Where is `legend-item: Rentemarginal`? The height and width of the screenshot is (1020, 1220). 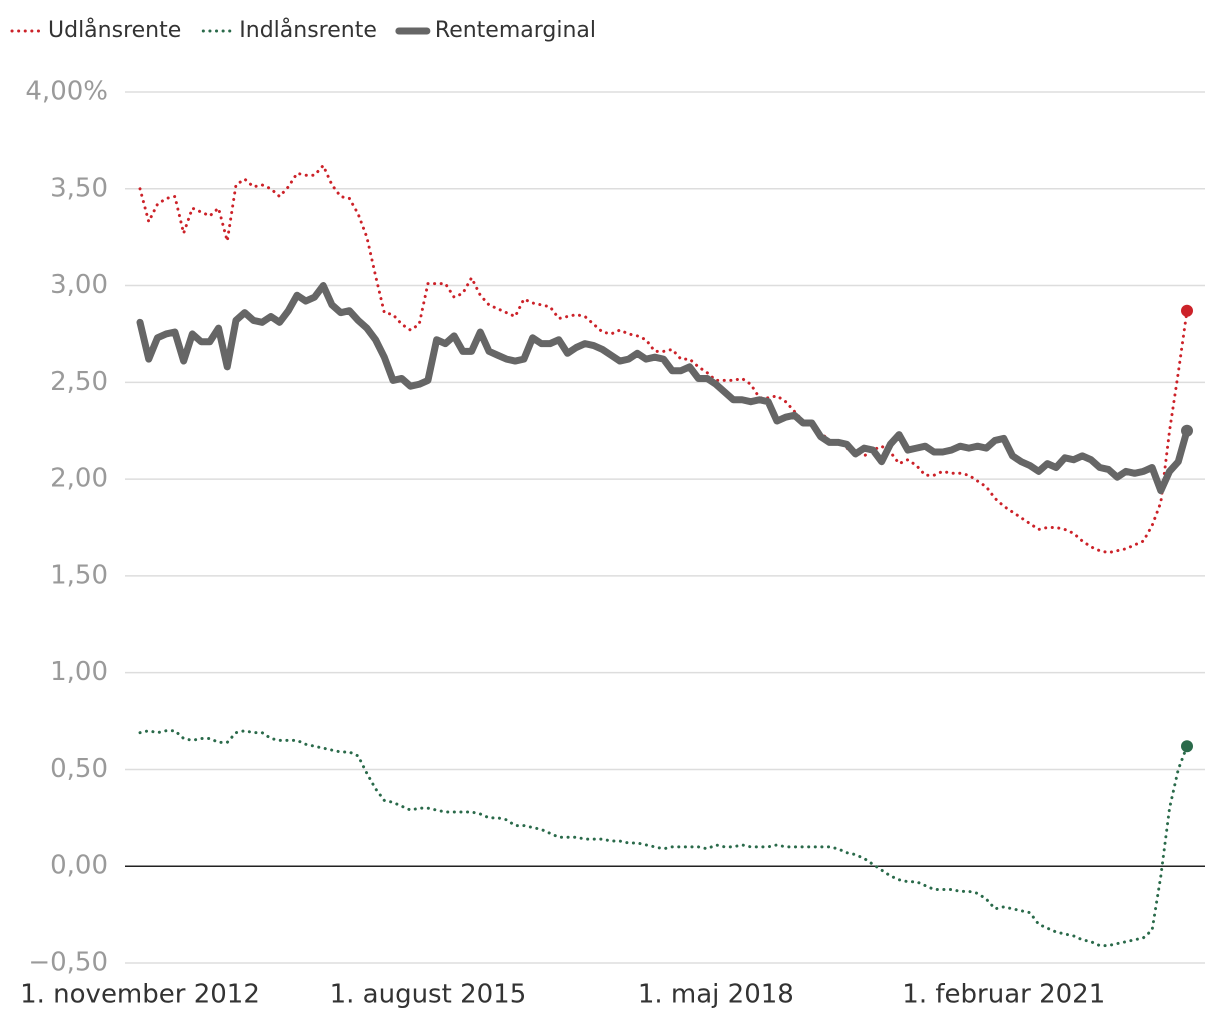 legend-item: Rentemarginal is located at coordinates (495, 30).